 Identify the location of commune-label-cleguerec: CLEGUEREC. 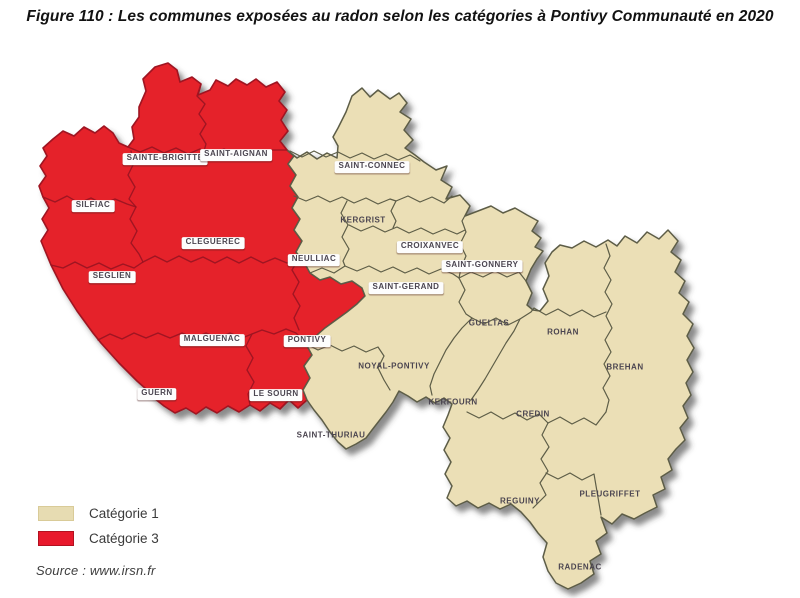
(213, 243).